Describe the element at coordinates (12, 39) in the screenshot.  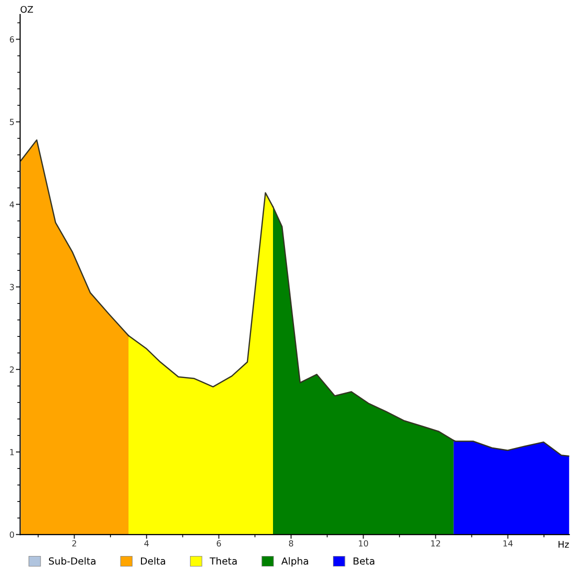
I see `y-tick-label: 6` at that location.